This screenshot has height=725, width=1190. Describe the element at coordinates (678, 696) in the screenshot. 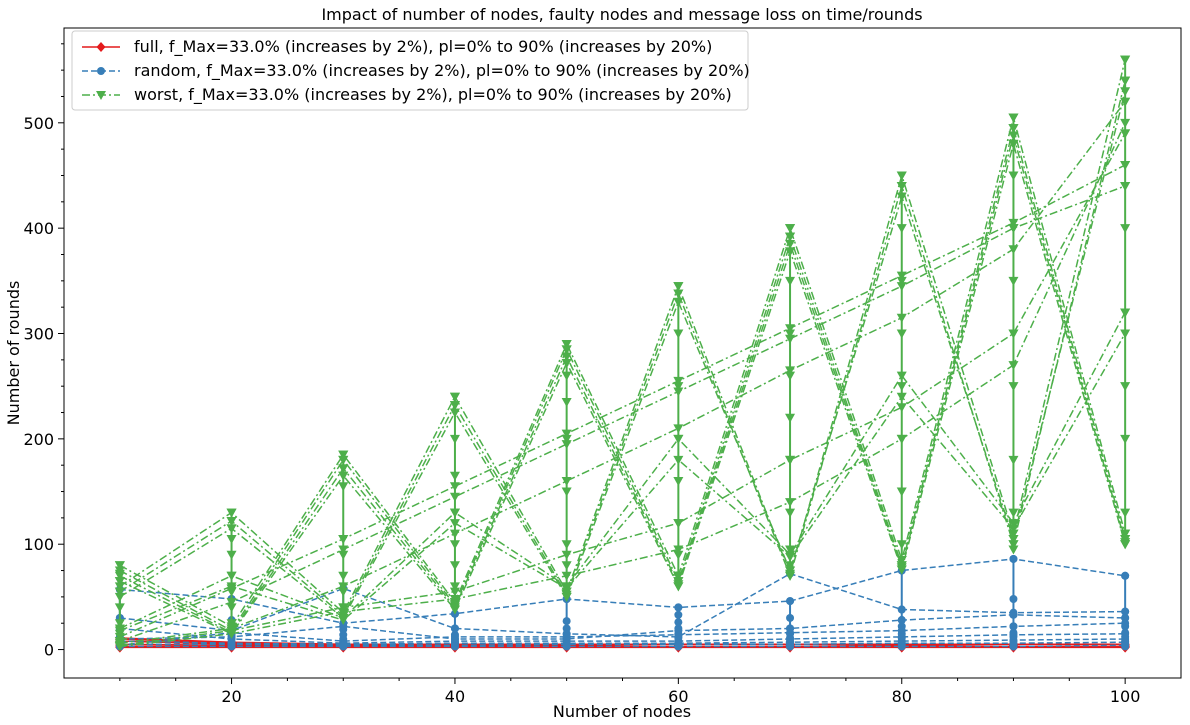

I see `x-tick-label: 60` at that location.